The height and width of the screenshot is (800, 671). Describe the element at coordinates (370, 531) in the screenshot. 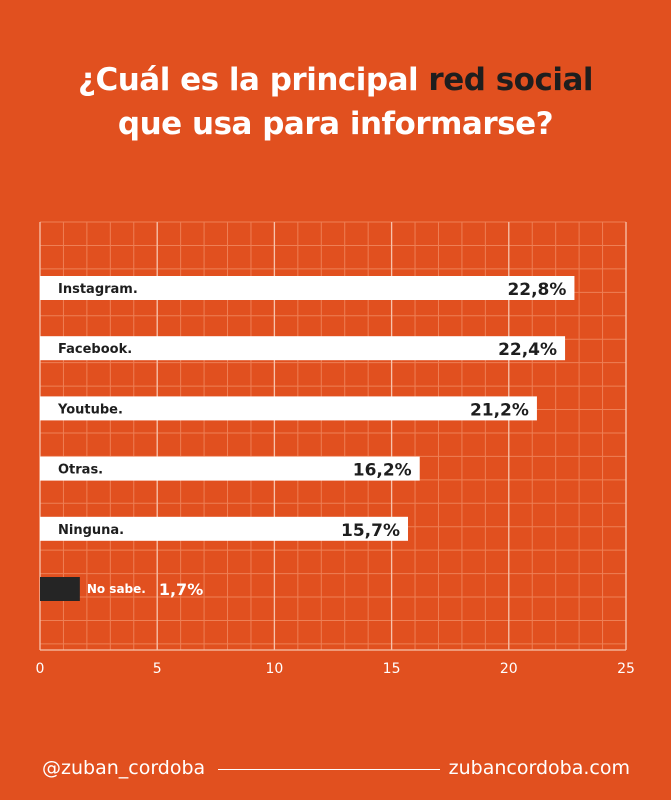

I see `bar-value-label: 15,7%` at that location.